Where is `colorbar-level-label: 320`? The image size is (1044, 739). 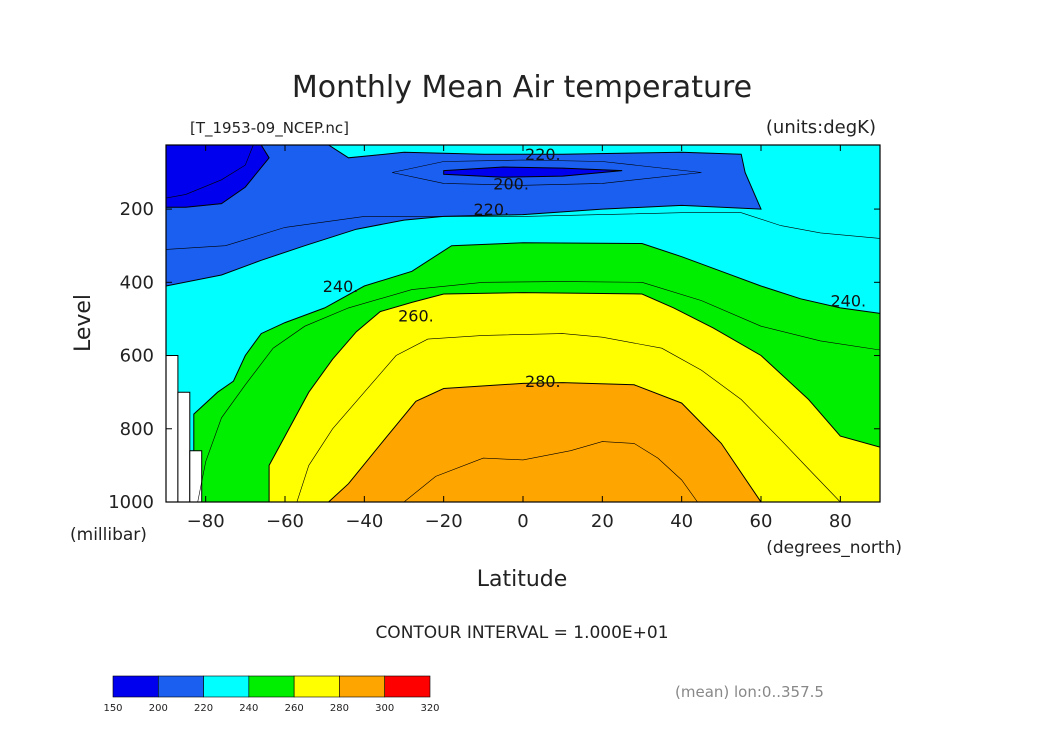 colorbar-level-label: 320 is located at coordinates (429, 708).